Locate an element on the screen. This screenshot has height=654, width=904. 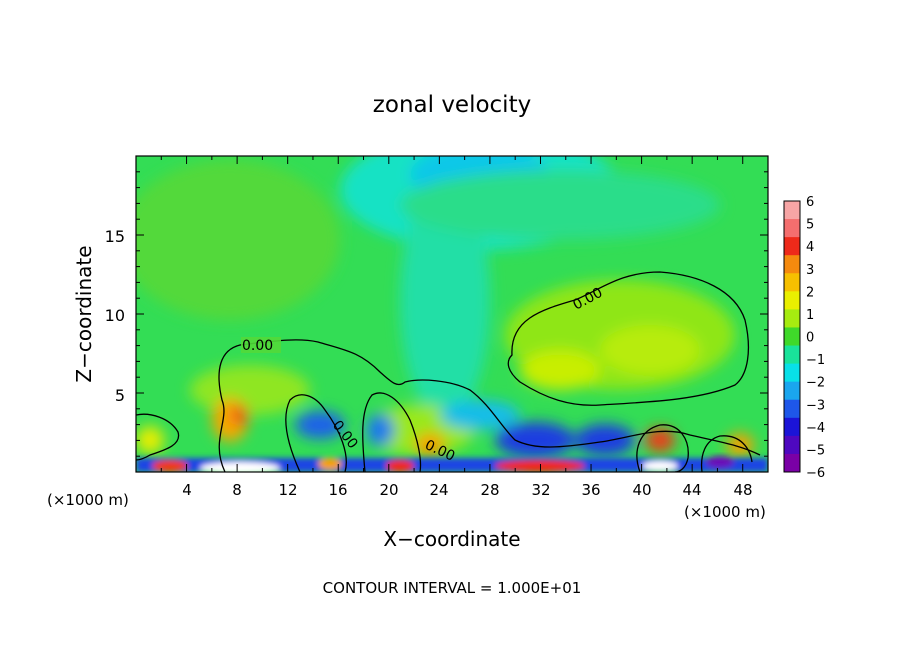
chart-title: zonal velocity is located at coordinates (452, 105).